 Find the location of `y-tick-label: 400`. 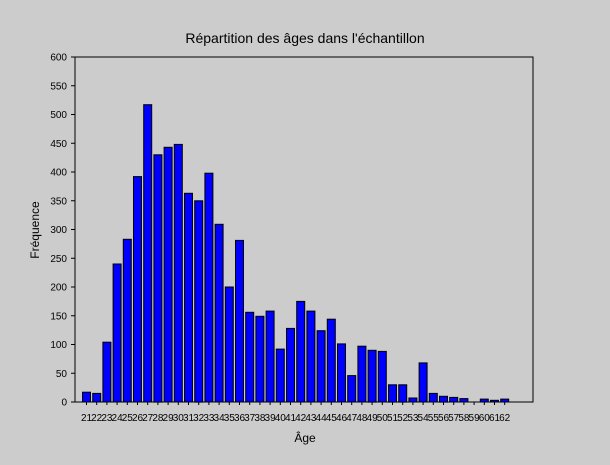

y-tick-label: 400 is located at coordinates (58, 173).